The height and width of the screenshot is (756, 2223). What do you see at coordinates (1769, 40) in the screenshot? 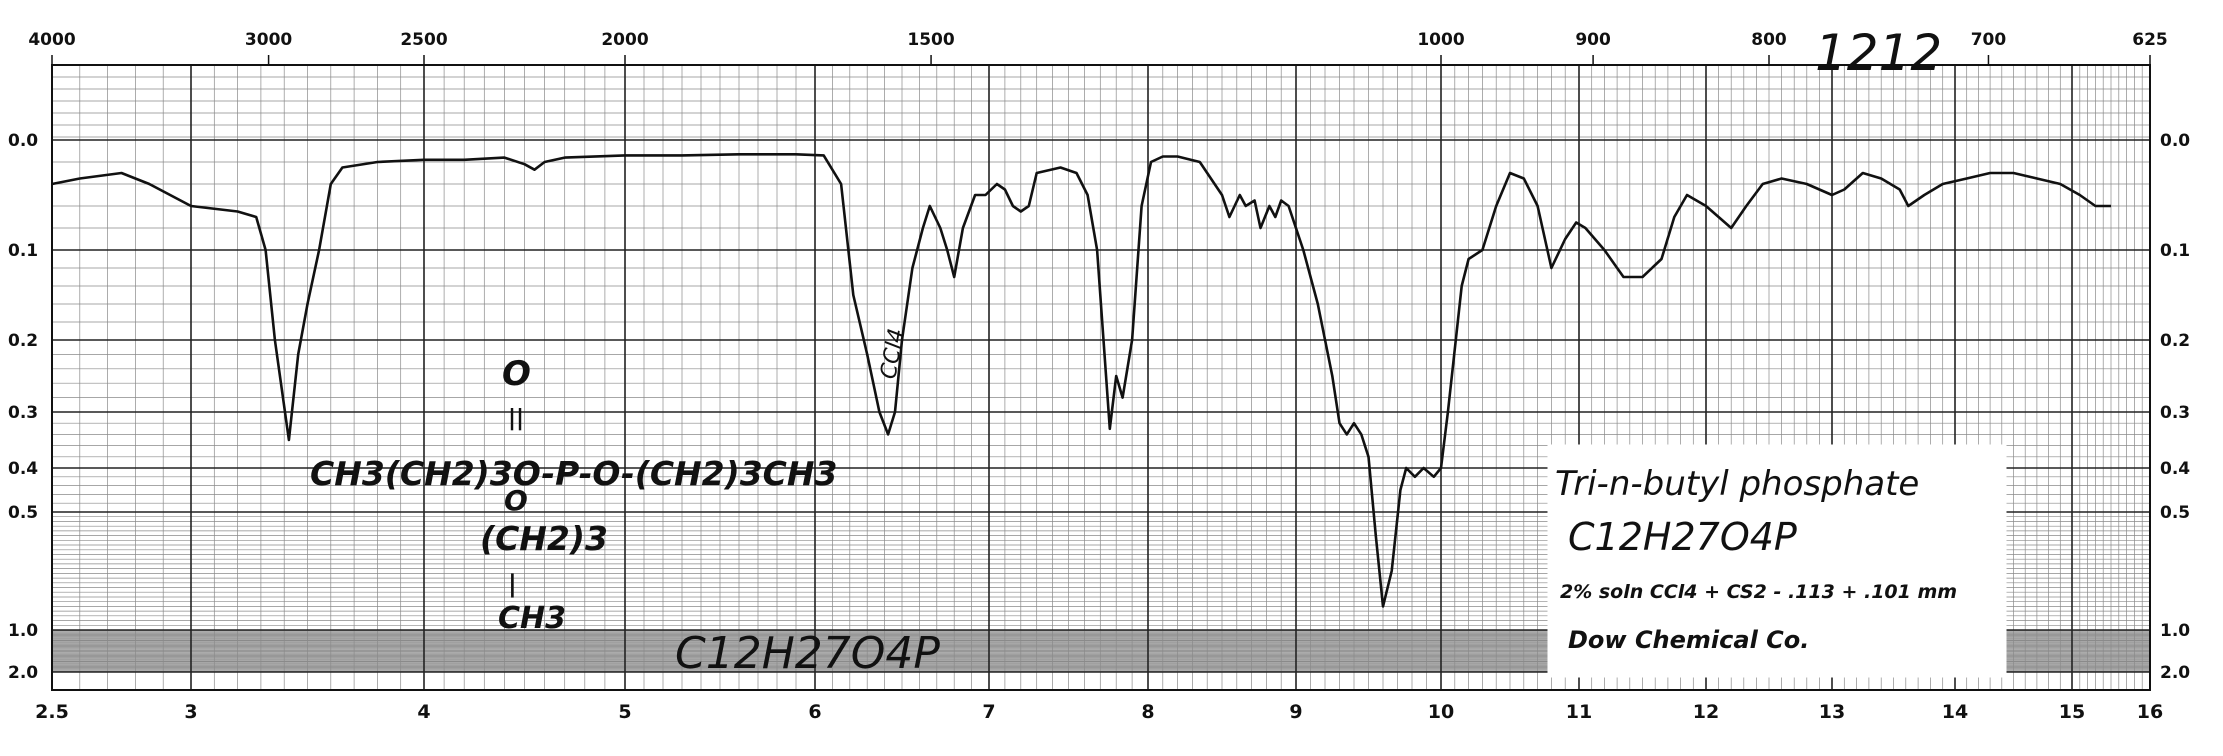
I see `tick-label: 800` at bounding box center [1769, 40].